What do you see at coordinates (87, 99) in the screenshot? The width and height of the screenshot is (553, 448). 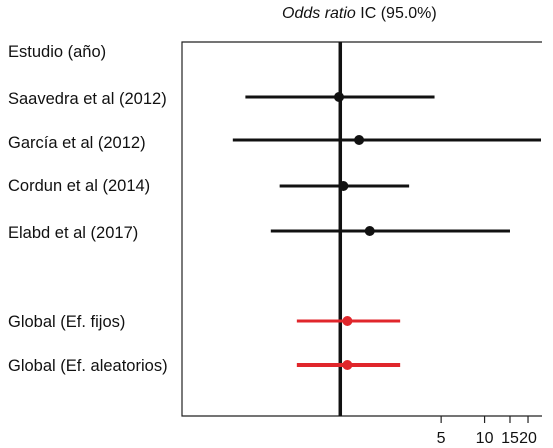 I see `study-label: Saavedra et al (2012)` at bounding box center [87, 99].